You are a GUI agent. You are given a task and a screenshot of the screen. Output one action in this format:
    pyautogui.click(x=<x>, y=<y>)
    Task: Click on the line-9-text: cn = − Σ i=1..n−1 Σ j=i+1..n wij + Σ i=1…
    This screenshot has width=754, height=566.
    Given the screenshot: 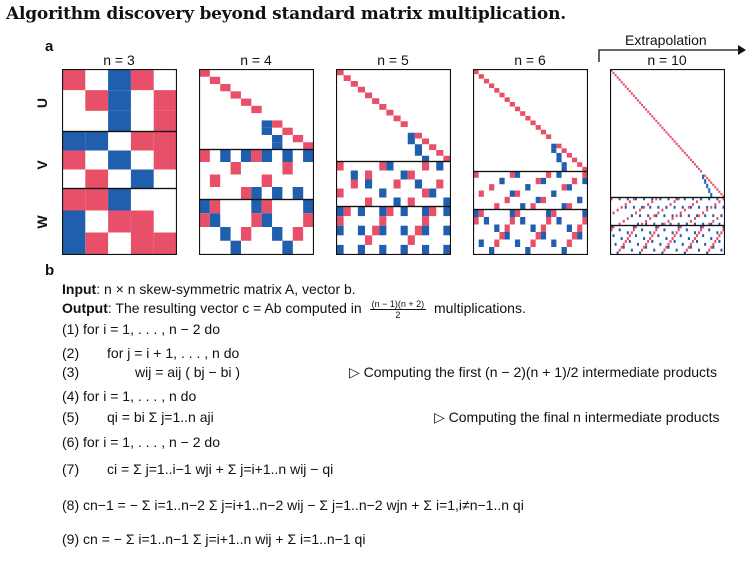 What is the action you would take?
    pyautogui.click(x=224, y=539)
    